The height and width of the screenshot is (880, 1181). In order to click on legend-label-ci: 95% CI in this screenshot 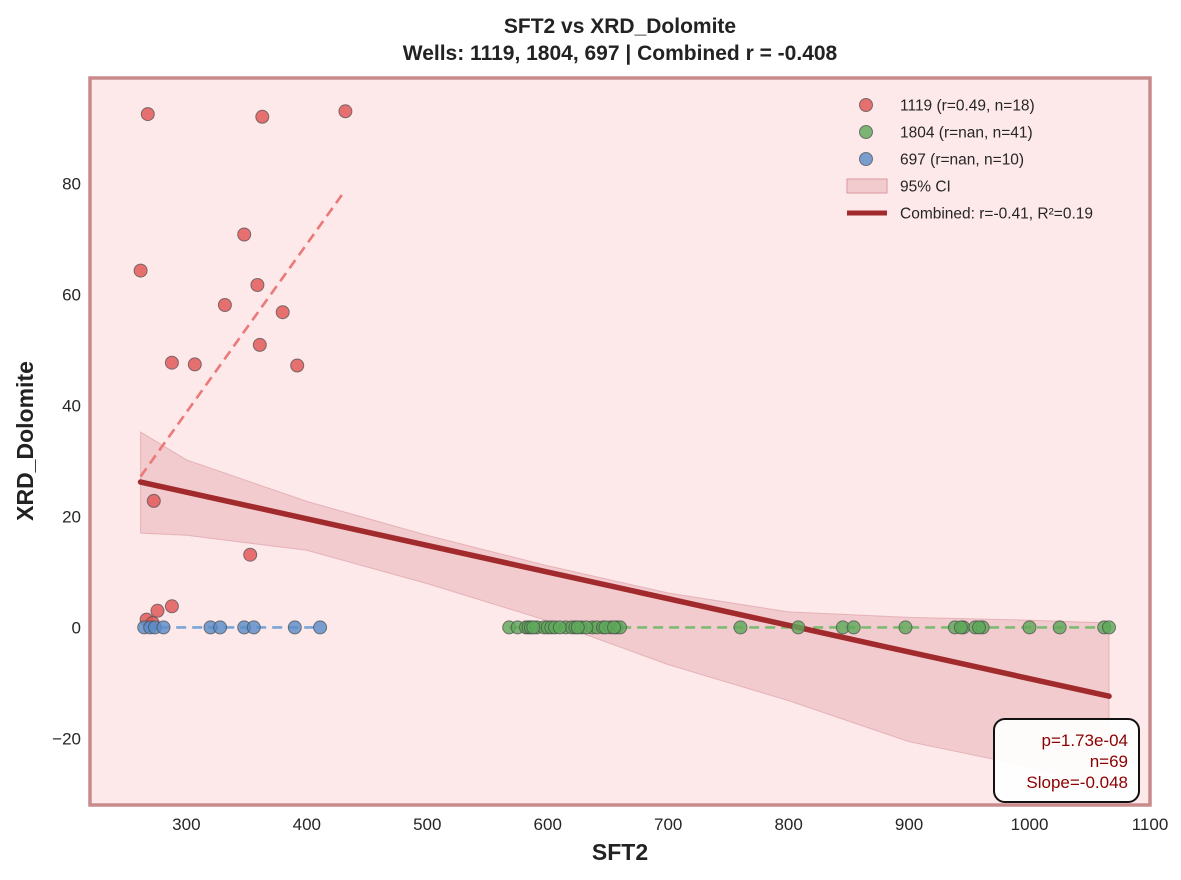, I will do `click(925, 187)`.